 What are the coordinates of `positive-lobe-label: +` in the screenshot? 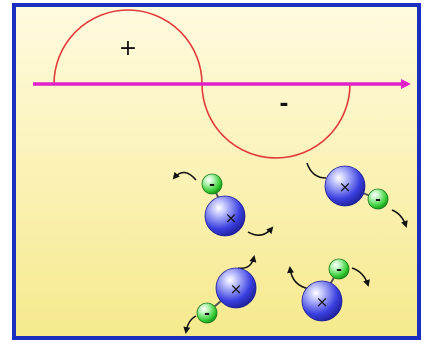 It's located at (128, 48).